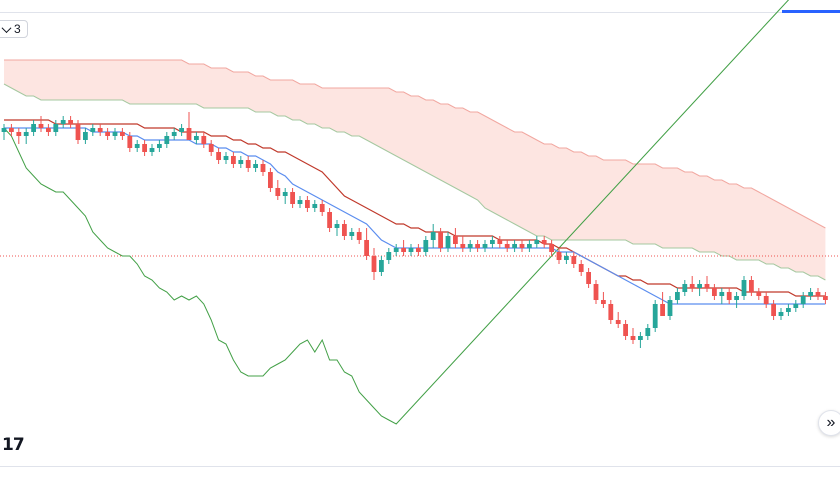  I want to click on tradingview-logo-icon: 17, so click(15, 445).